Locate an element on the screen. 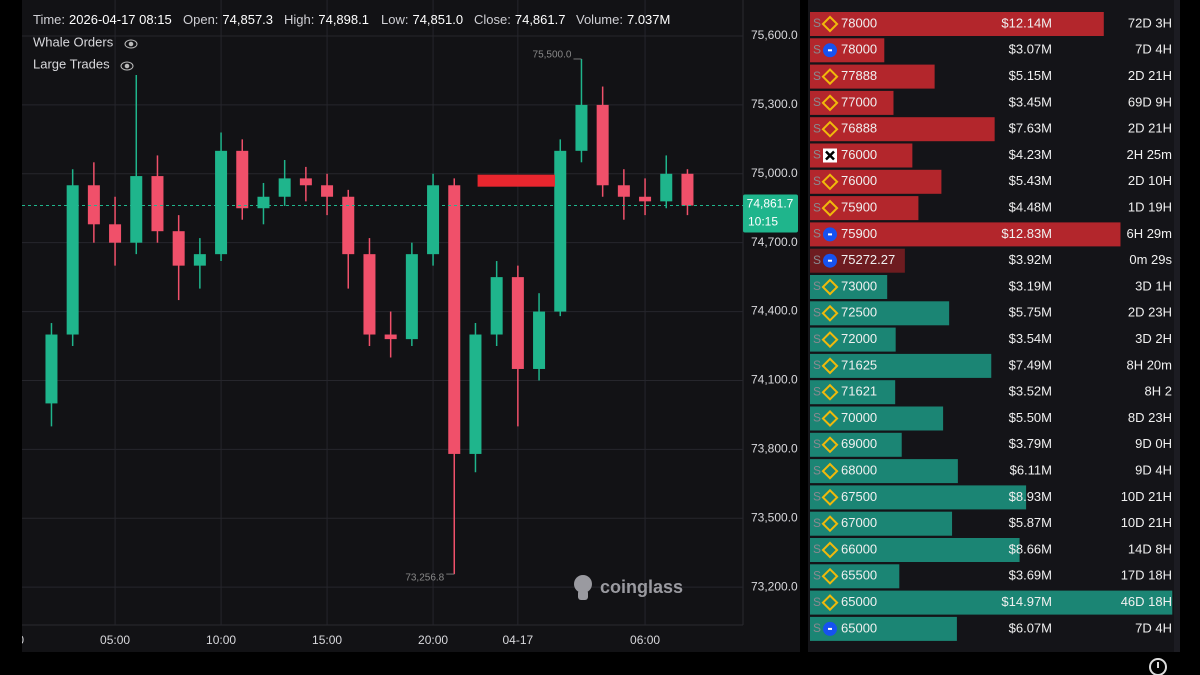 This screenshot has width=1200, height=675. watermark-icon is located at coordinates (583, 587).